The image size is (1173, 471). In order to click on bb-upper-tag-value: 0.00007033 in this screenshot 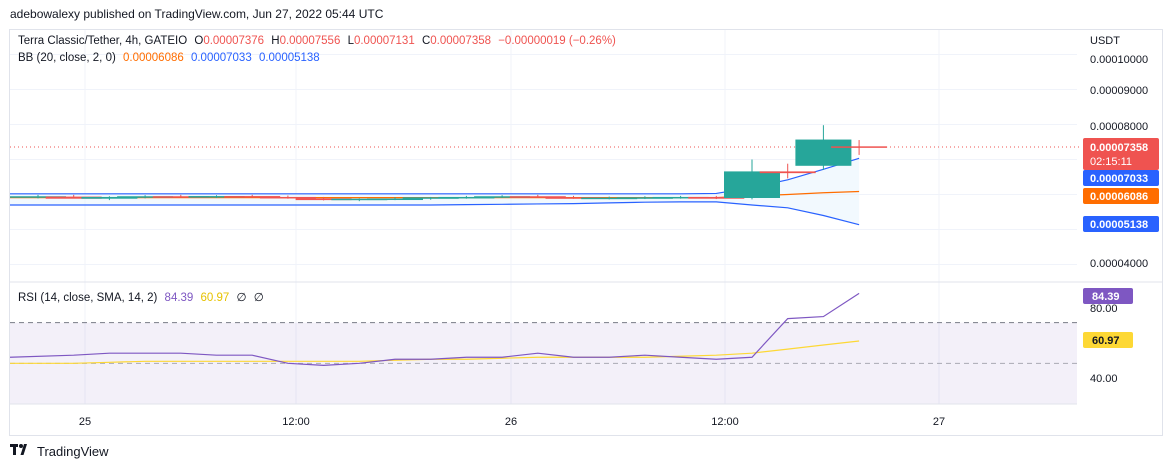, I will do `click(1119, 179)`.